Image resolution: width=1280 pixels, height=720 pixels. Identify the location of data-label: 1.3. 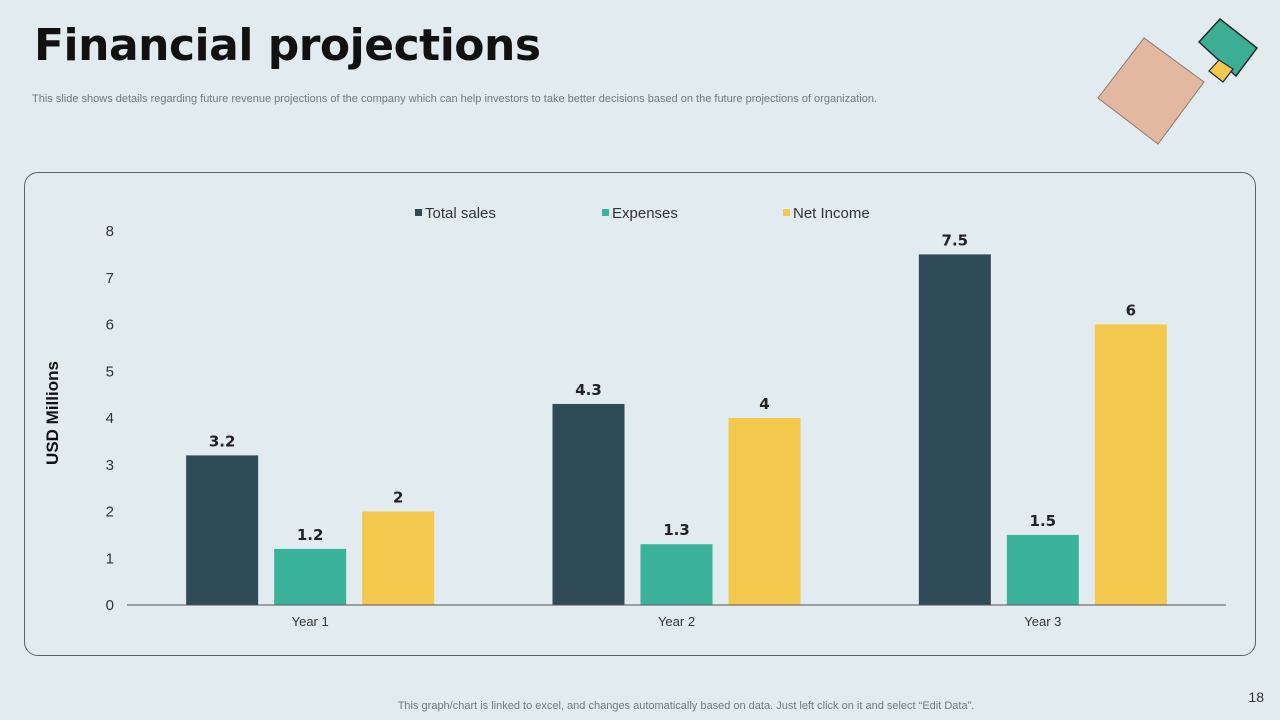
(676, 530).